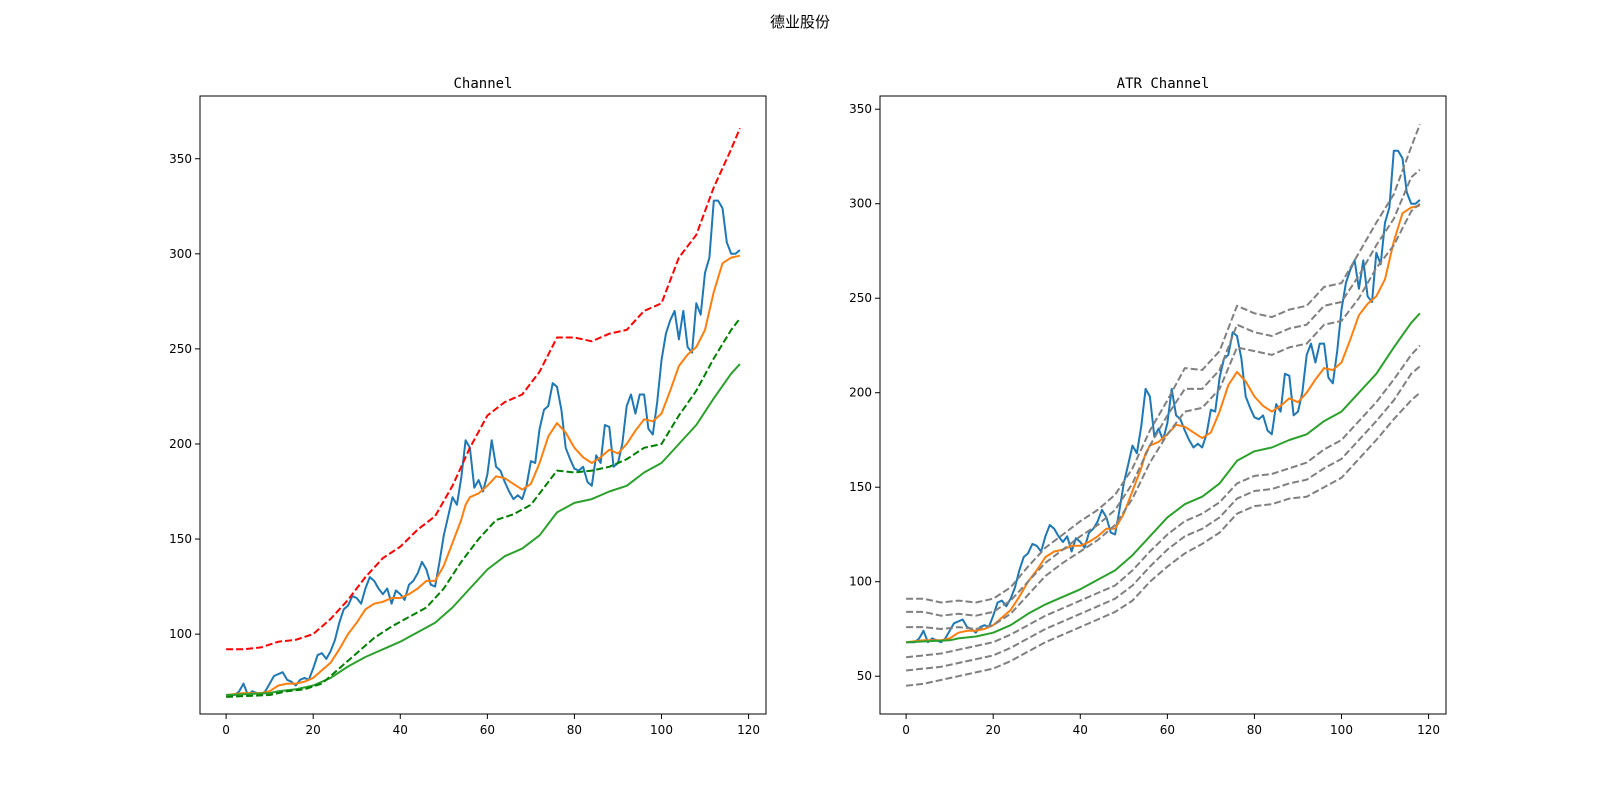 The image size is (1600, 800). I want to click on atr-channel-y-tick-label: 50, so click(864, 676).